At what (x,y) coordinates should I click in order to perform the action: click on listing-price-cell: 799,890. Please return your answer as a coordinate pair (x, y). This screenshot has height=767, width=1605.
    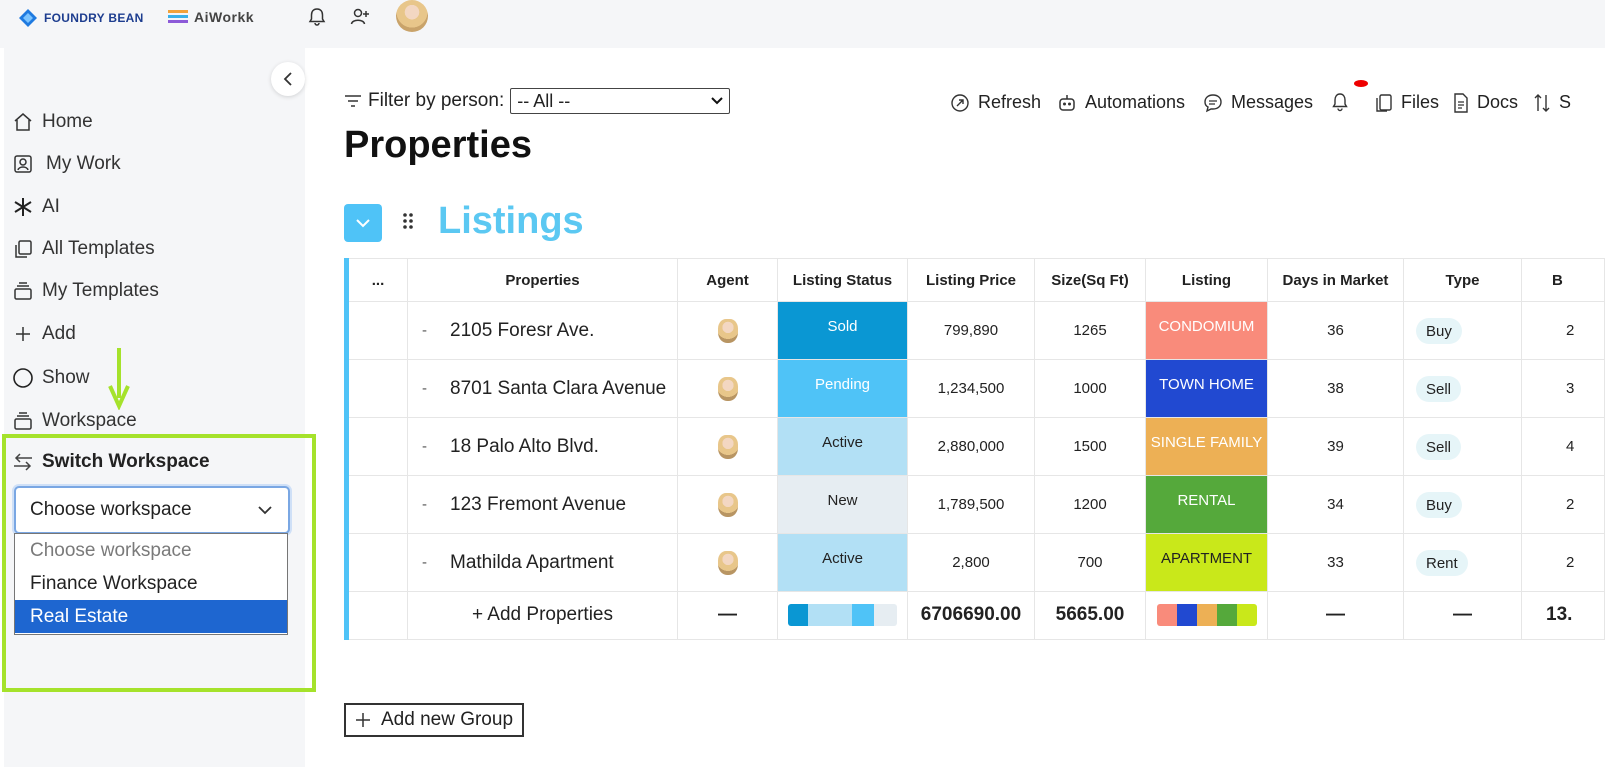
    Looking at the image, I should click on (971, 331).